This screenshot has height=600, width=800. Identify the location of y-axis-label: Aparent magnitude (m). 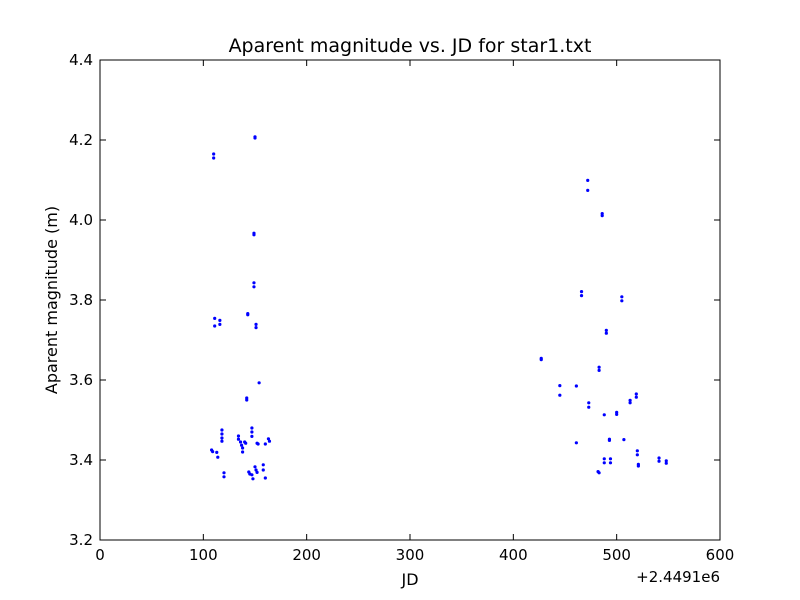
(51, 300).